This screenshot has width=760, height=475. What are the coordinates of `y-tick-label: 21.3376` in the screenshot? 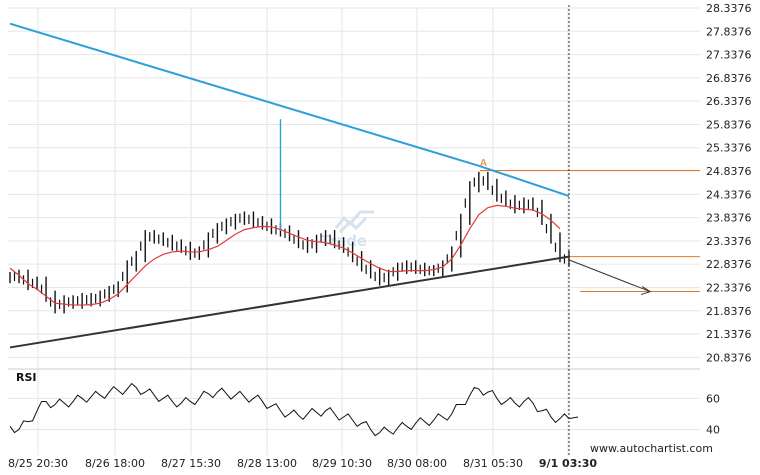 It's located at (729, 334).